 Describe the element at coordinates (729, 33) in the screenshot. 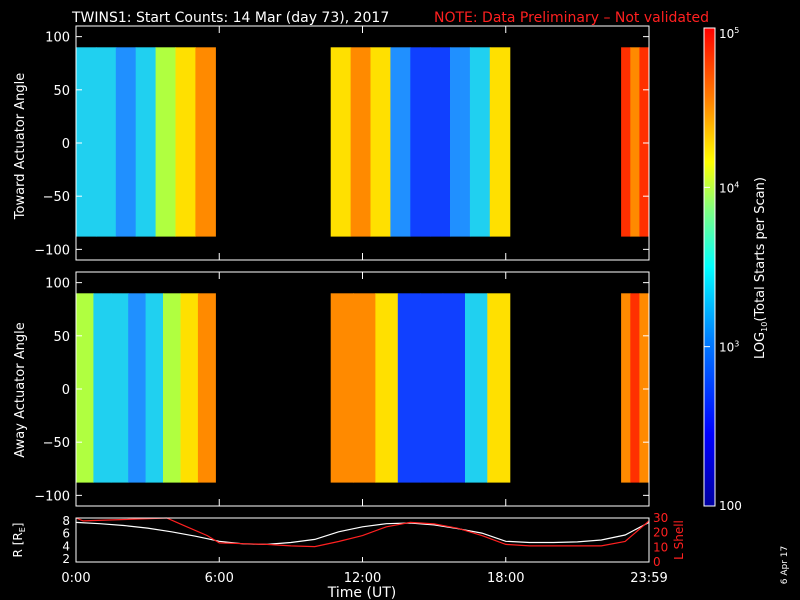

I see `colorbar-tick-label: 10⁵` at that location.